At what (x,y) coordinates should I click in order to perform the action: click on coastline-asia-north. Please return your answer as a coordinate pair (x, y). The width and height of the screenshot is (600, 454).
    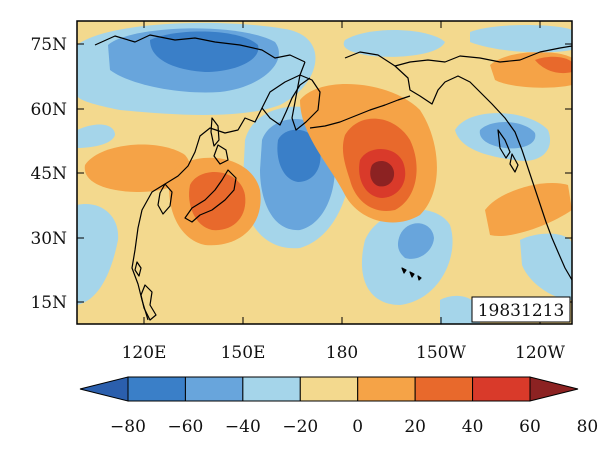
    Looking at the image, I should click on (200, 48).